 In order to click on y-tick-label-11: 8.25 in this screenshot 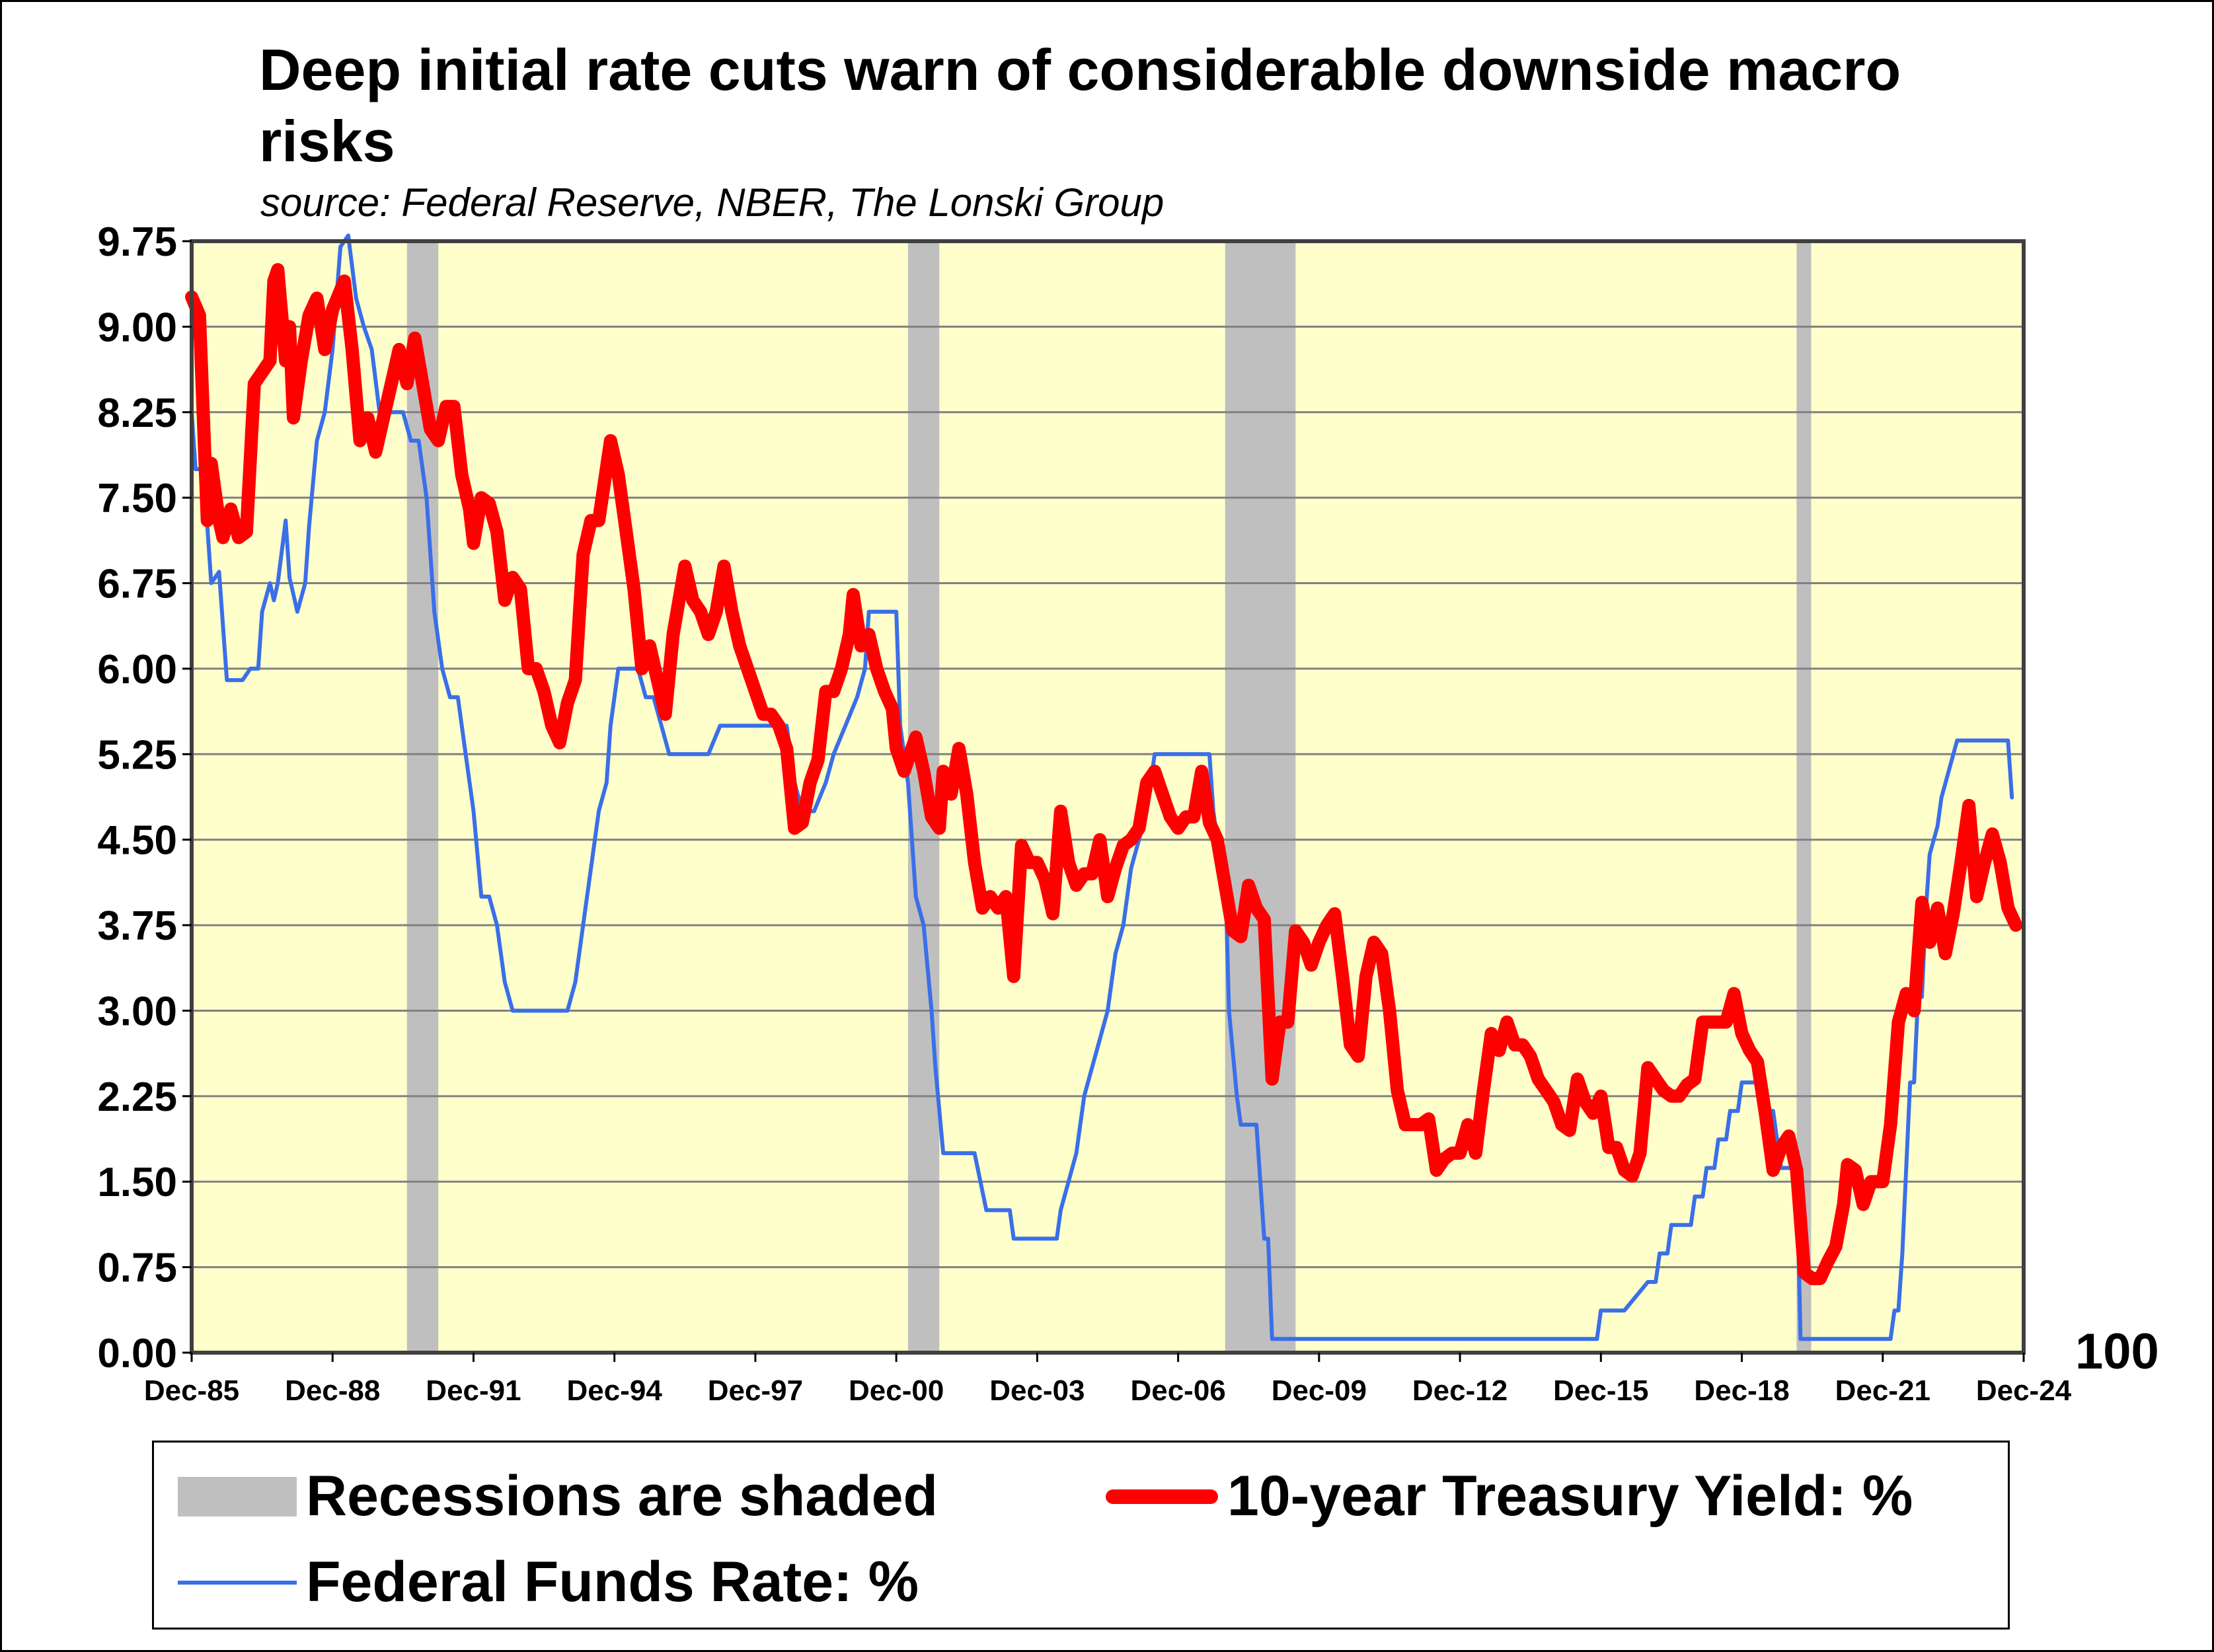, I will do `click(137, 413)`.